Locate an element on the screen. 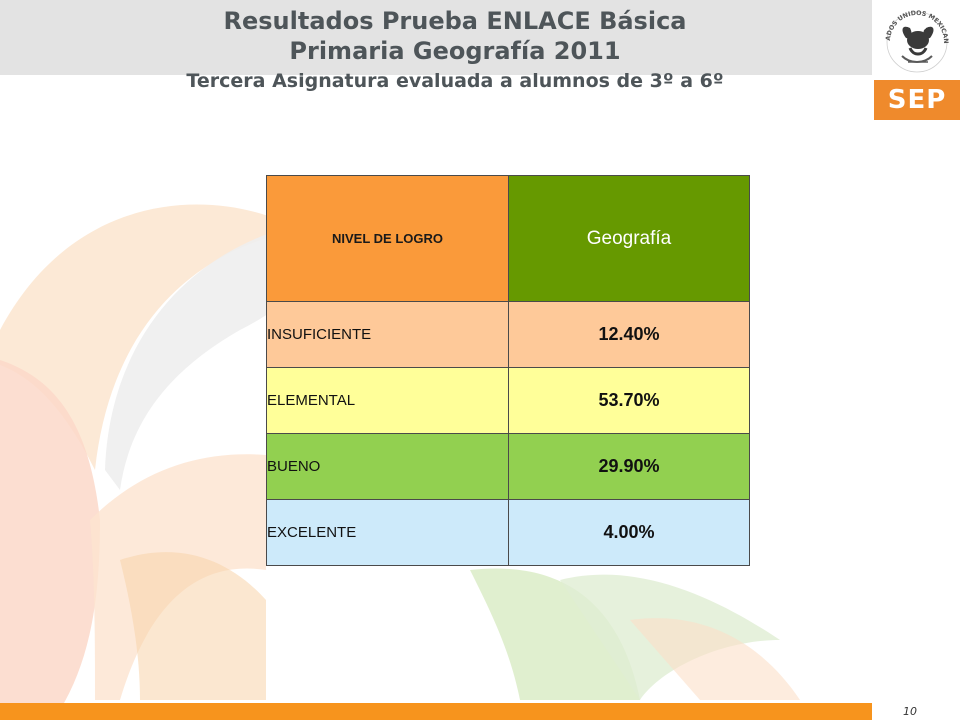  header-band is located at coordinates (436, 37).